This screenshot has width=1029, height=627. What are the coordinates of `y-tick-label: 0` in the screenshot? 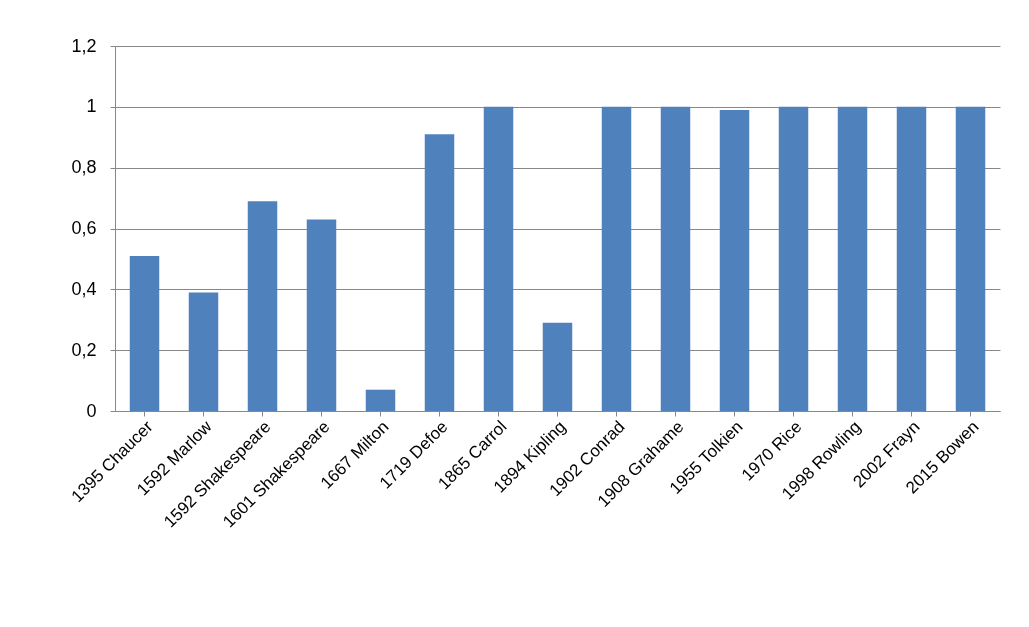 It's located at (91, 410).